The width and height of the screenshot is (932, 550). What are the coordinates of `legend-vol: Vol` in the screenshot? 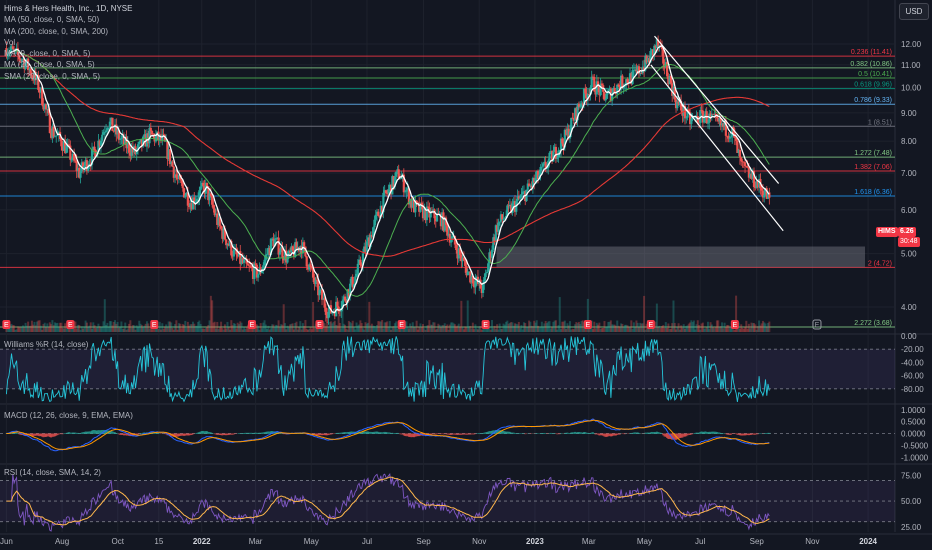 It's located at (10, 42).